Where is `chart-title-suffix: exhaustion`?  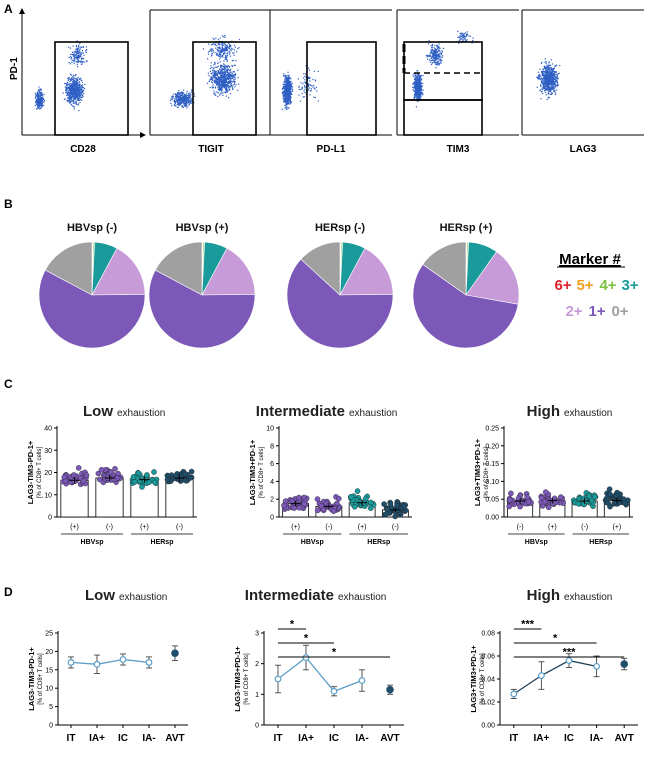
chart-title-suffix: exhaustion is located at coordinates (141, 413).